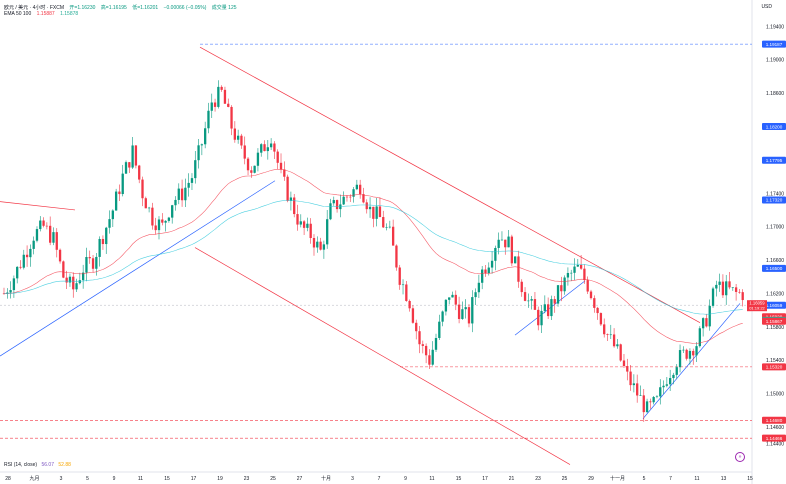 Image resolution: width=786 pixels, height=484 pixels. Describe the element at coordinates (775, 228) in the screenshot. I see `price-tick-label: 1.17000` at that location.